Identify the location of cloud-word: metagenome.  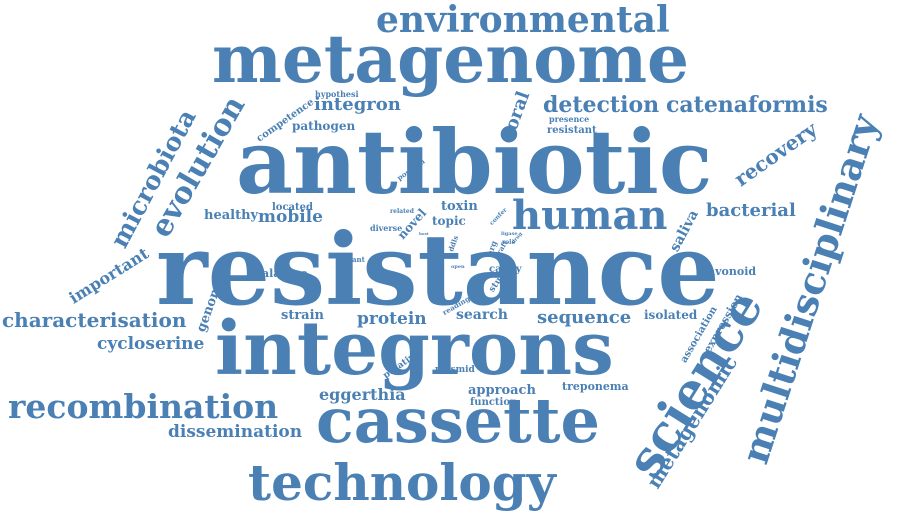
(451, 59).